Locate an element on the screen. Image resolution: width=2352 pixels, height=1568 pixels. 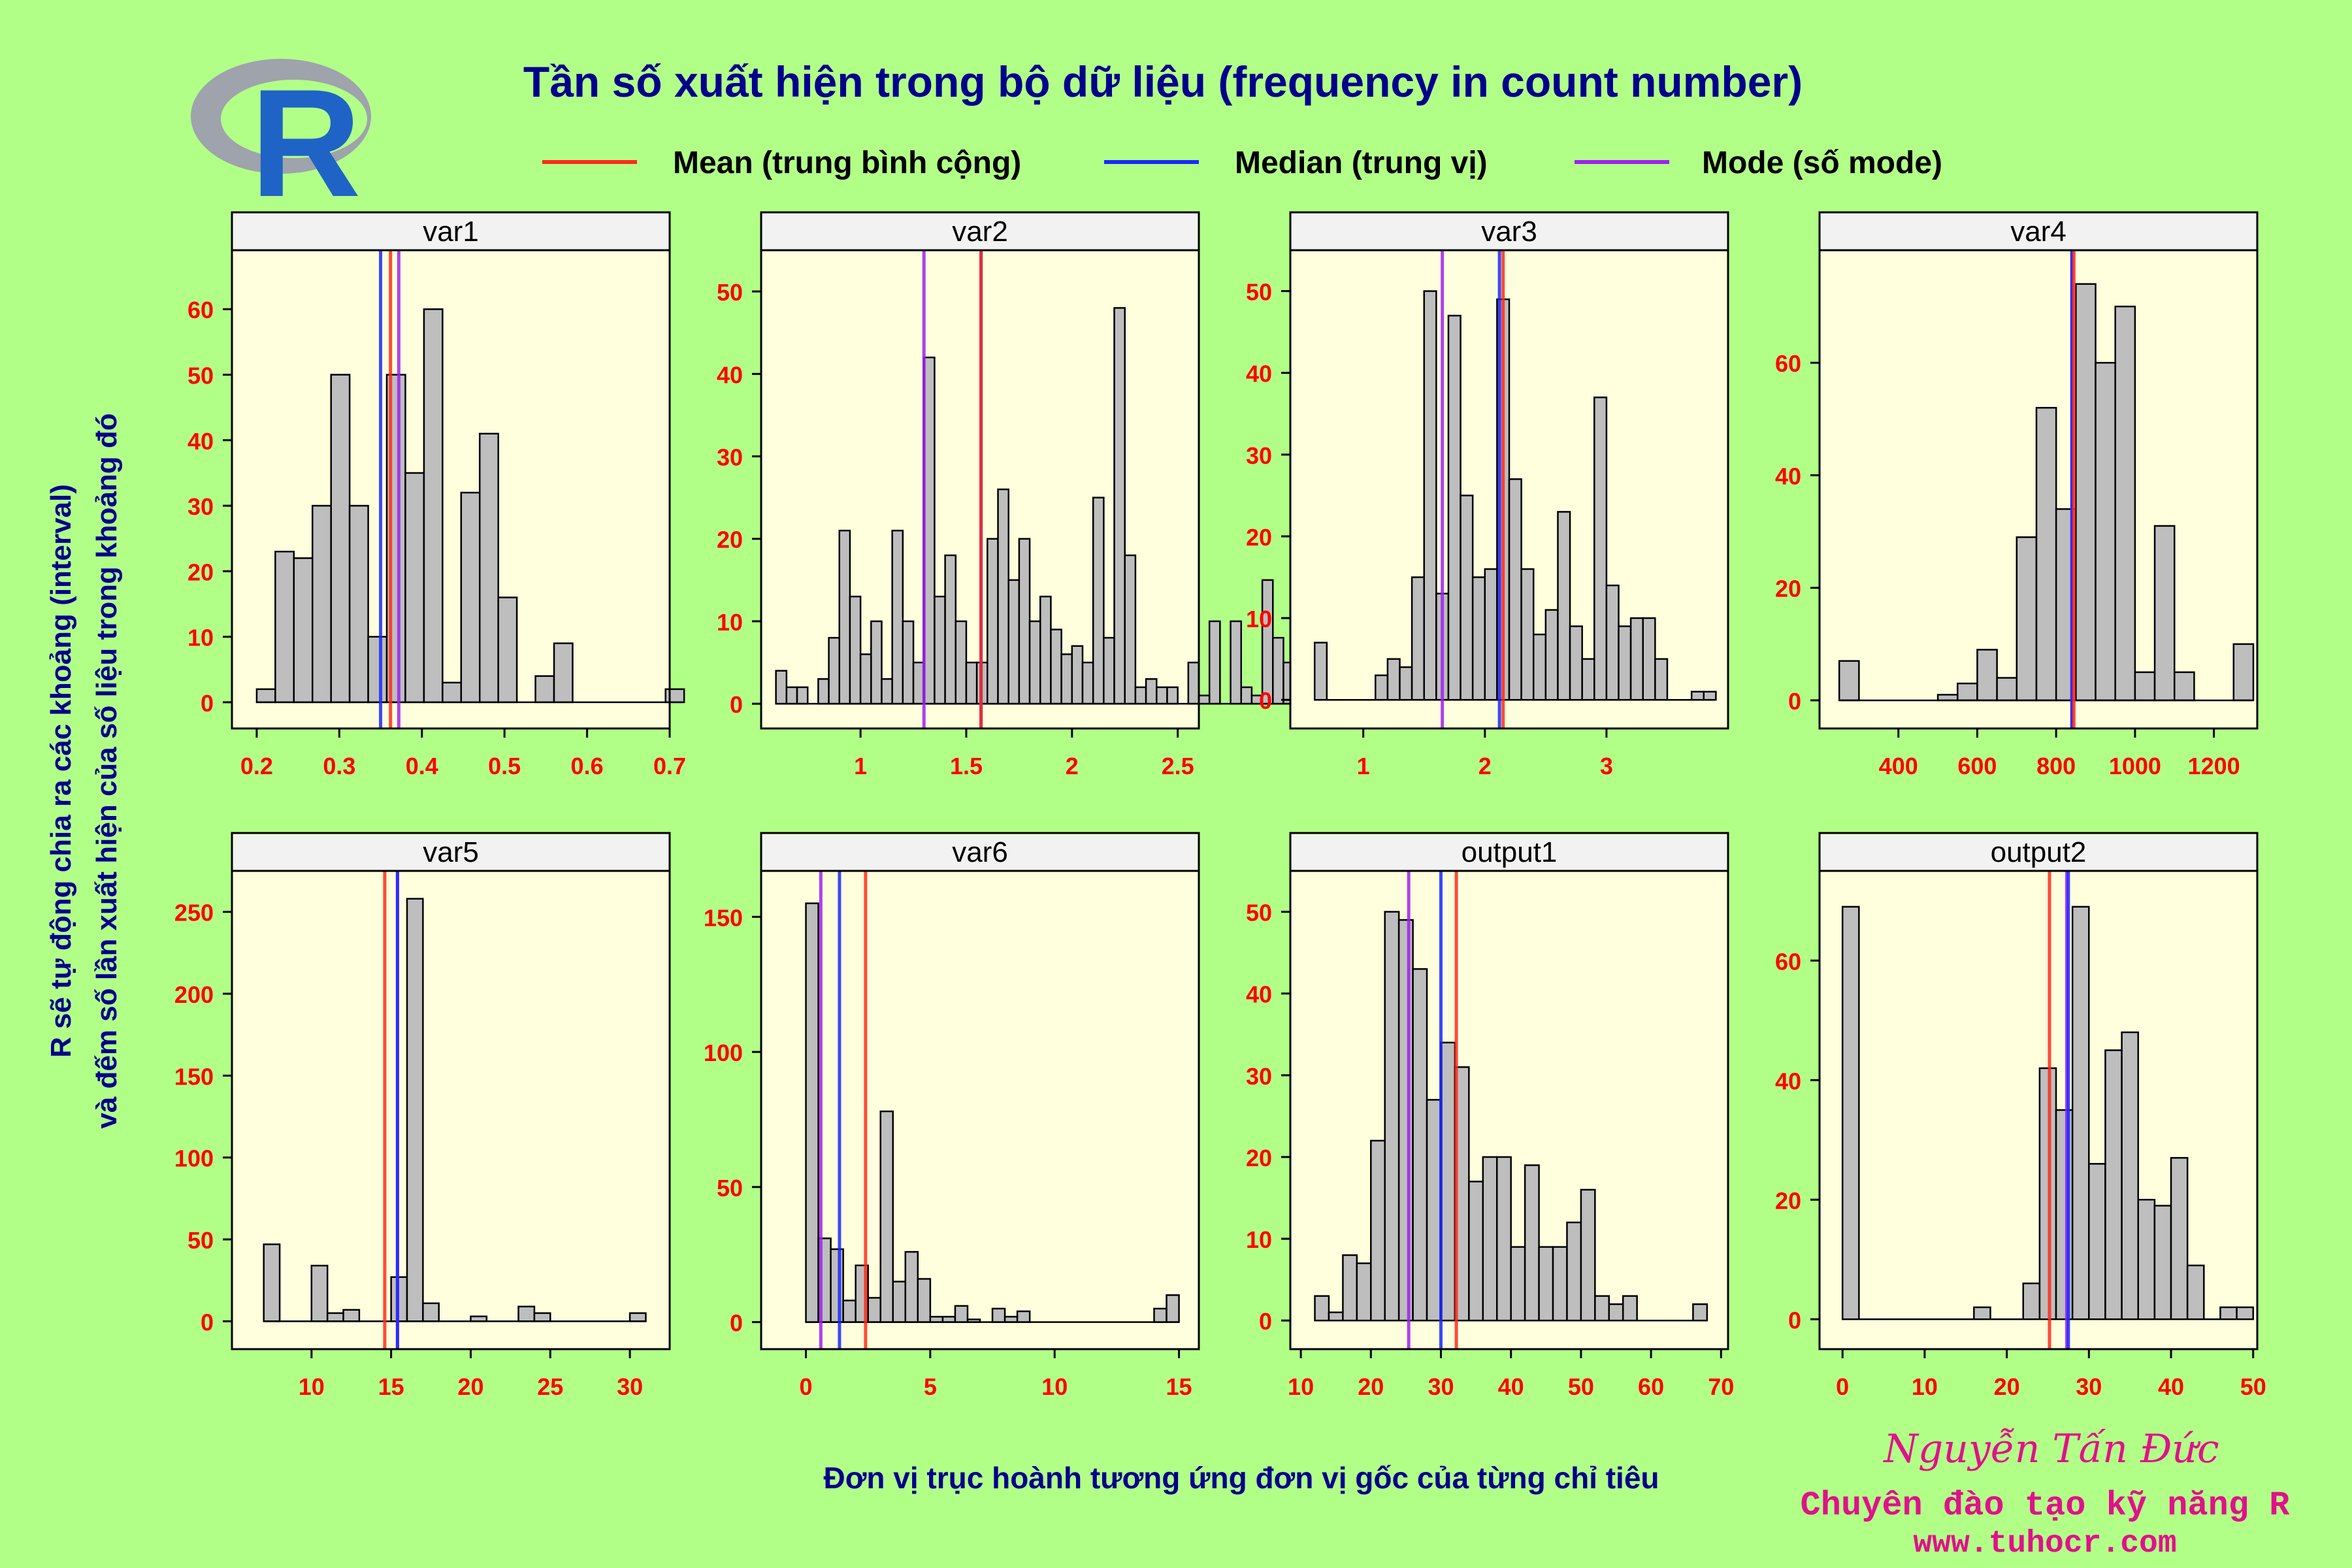
x-tick-label: 20 is located at coordinates (470, 1386).